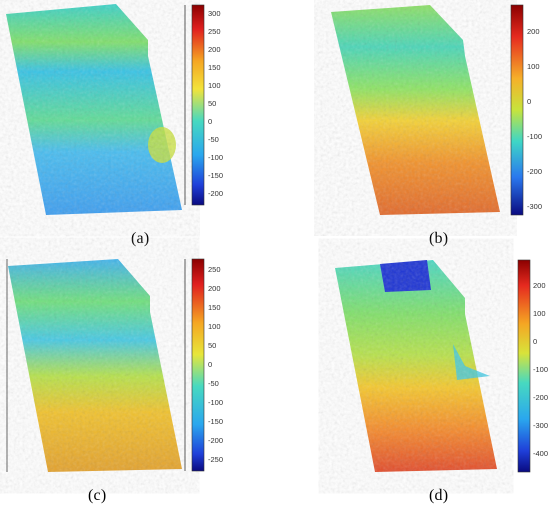 The width and height of the screenshot is (550, 508). Describe the element at coordinates (215, 175) in the screenshot. I see `panel-a-tick: -150` at that location.